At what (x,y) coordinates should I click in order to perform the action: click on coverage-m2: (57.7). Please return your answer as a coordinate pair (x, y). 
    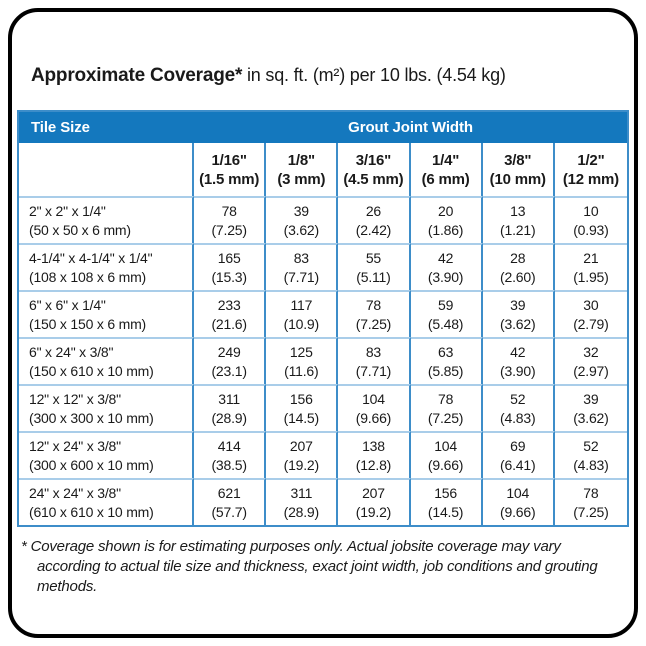
    Looking at the image, I should click on (229, 511).